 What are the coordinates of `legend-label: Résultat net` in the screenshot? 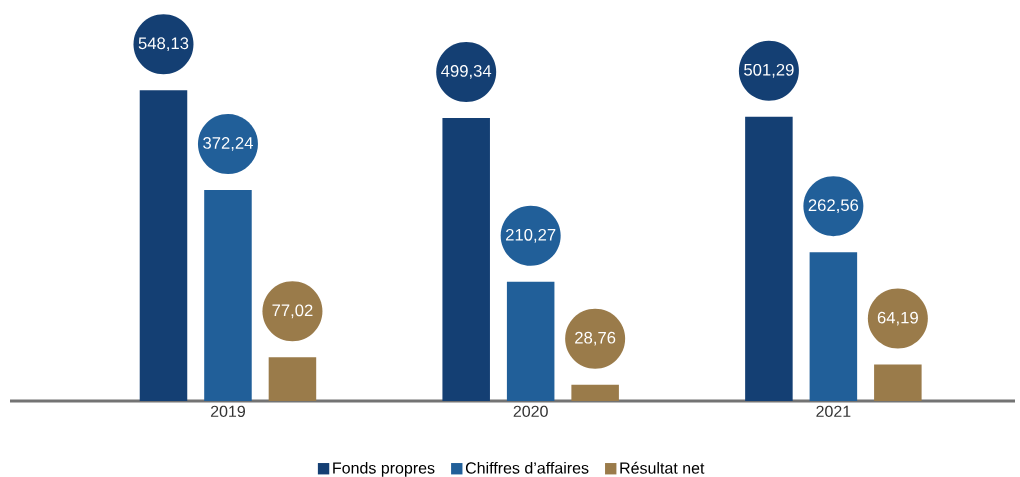 It's located at (662, 467).